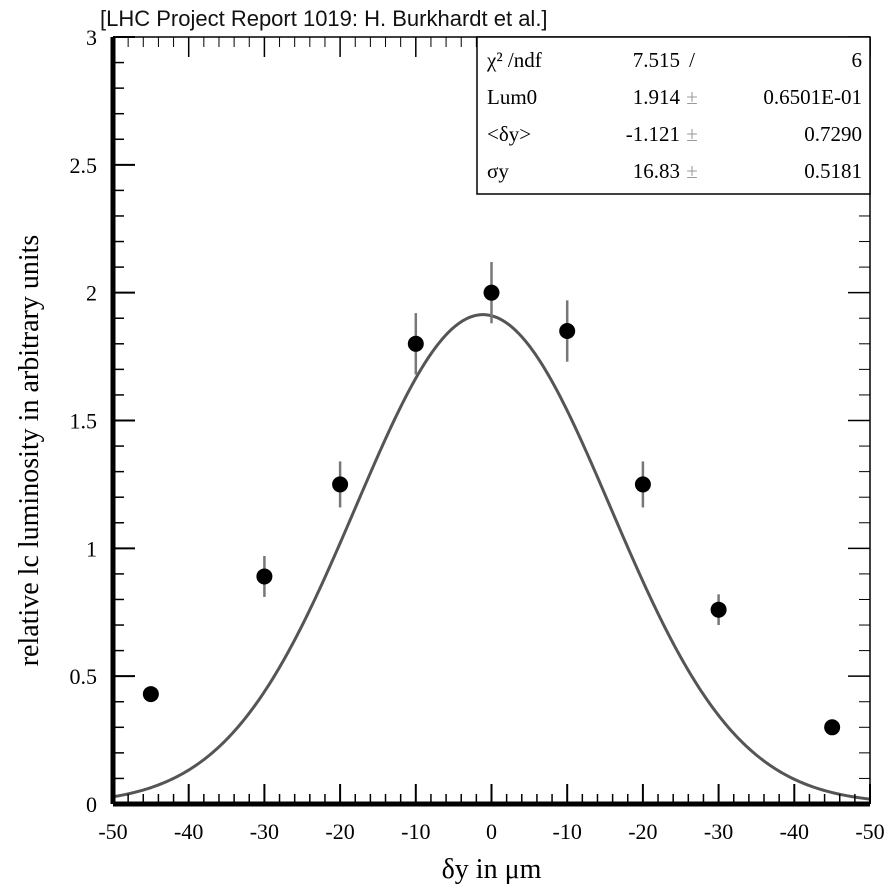  What do you see at coordinates (653, 134) in the screenshot?
I see `stats-value: -1.121` at bounding box center [653, 134].